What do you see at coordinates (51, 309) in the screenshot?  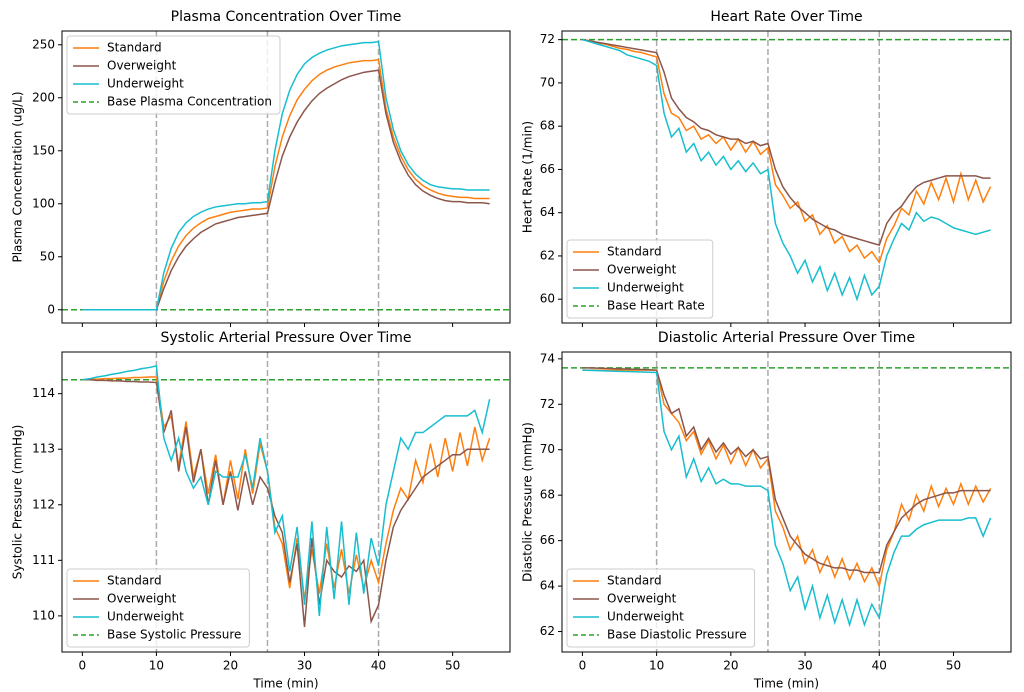 I see `y-tick-label: 0` at bounding box center [51, 309].